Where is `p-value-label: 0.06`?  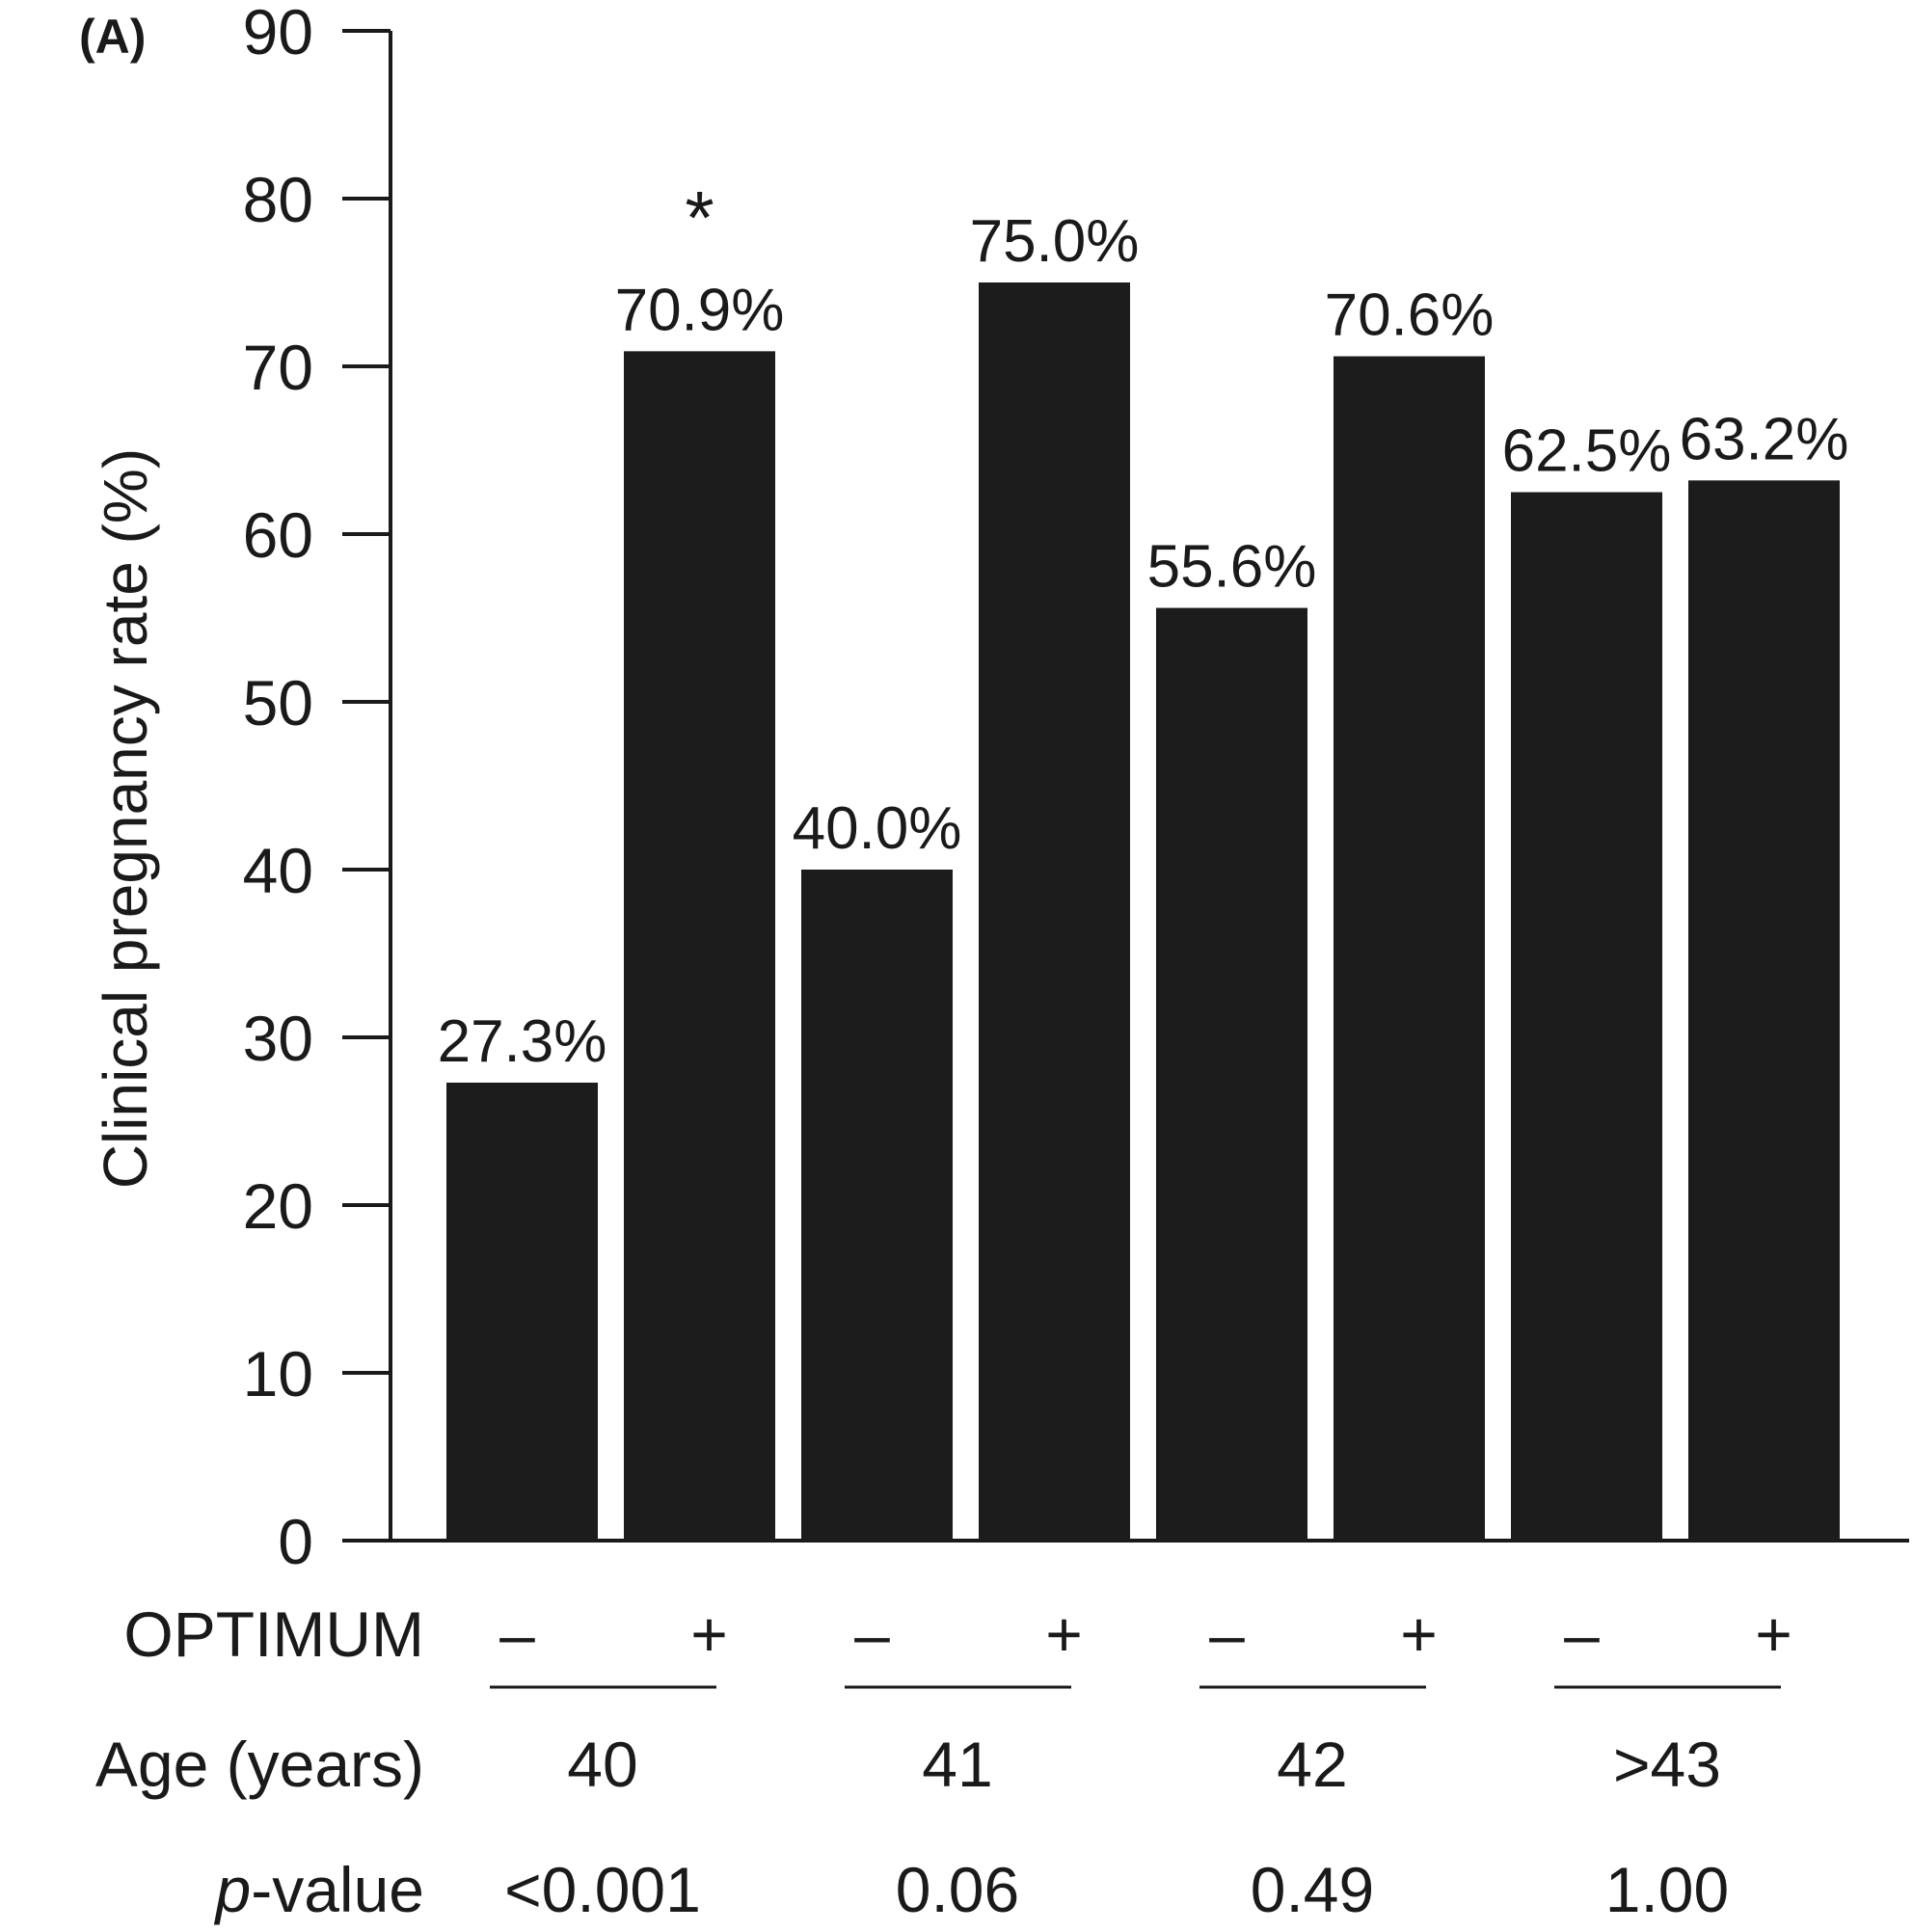
p-value-label: 0.06 is located at coordinates (958, 1890).